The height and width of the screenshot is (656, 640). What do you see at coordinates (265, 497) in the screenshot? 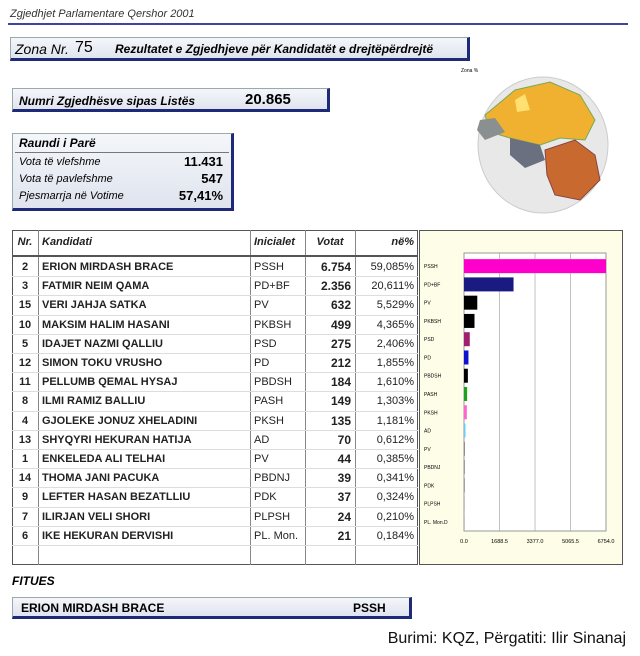
I see `table-cell: PDK` at bounding box center [265, 497].